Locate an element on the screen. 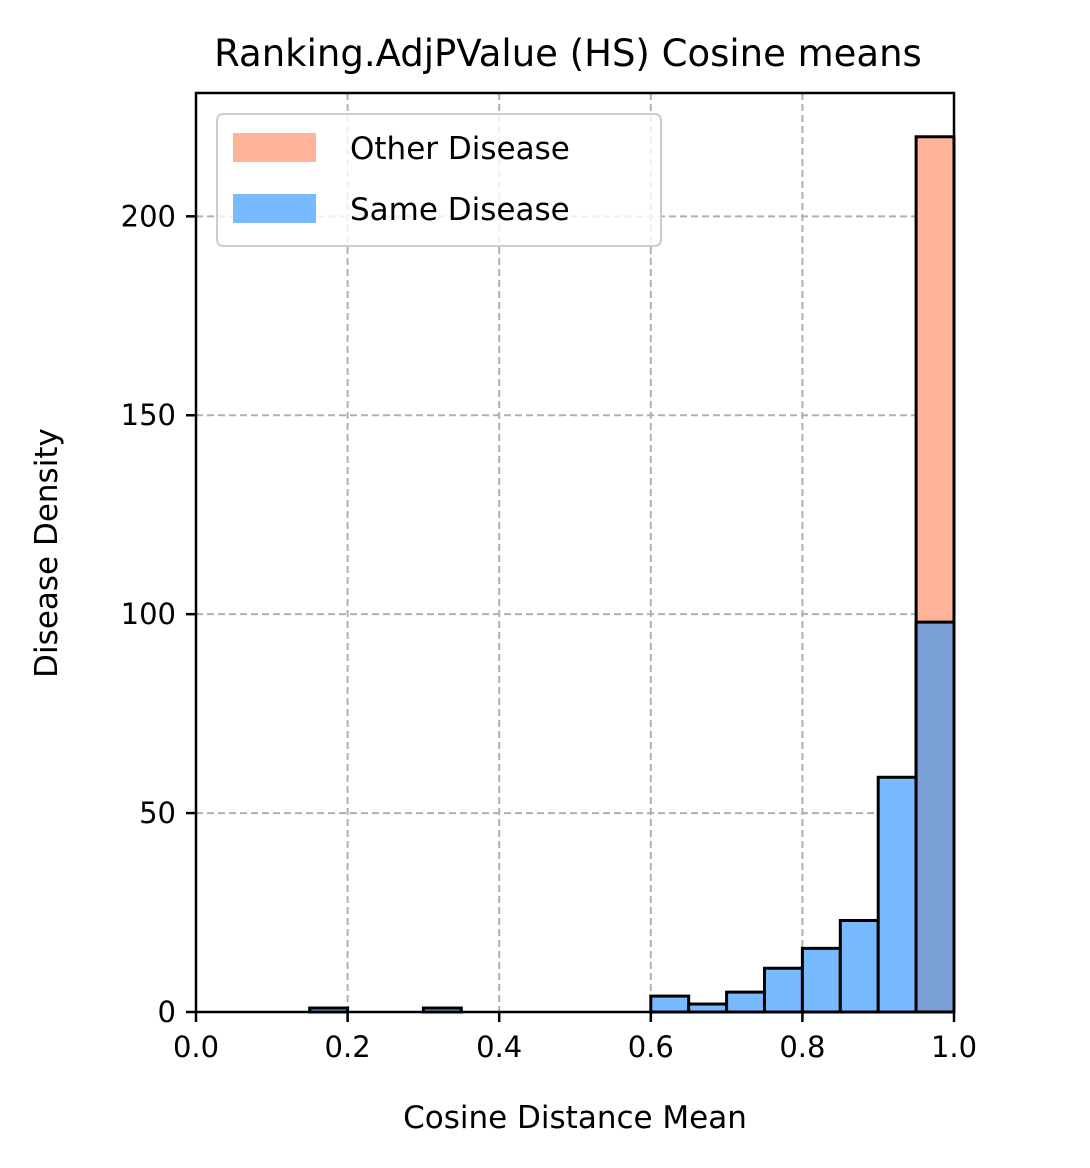 This screenshot has height=1168, width=1090. y-tick-label-0: 0 is located at coordinates (167, 1012).